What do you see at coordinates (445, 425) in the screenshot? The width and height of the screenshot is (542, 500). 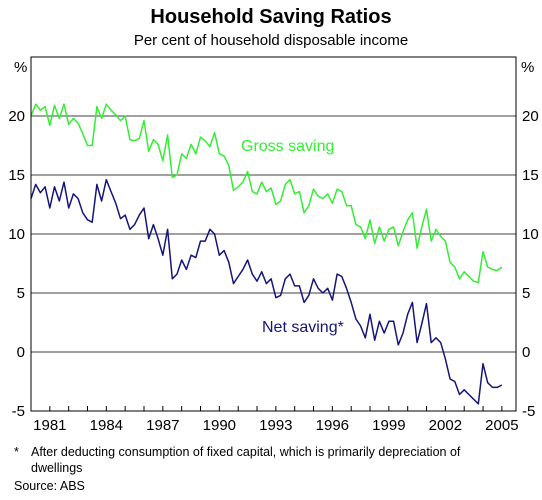 I see `x-tick-label: 2002` at bounding box center [445, 425].